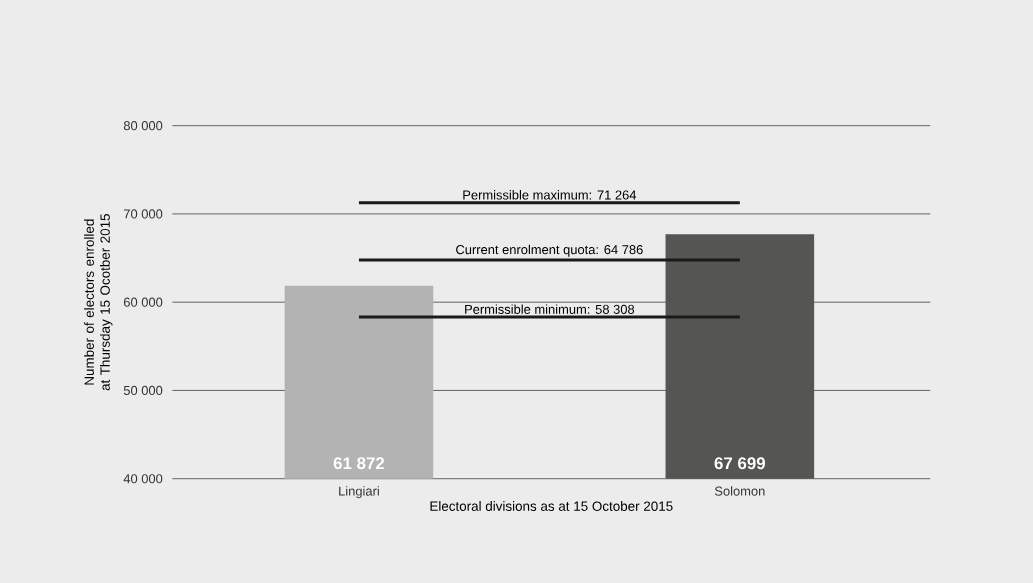 Image resolution: width=1033 pixels, height=583 pixels. Describe the element at coordinates (739, 491) in the screenshot. I see `x-tick-label: Solomon` at that location.